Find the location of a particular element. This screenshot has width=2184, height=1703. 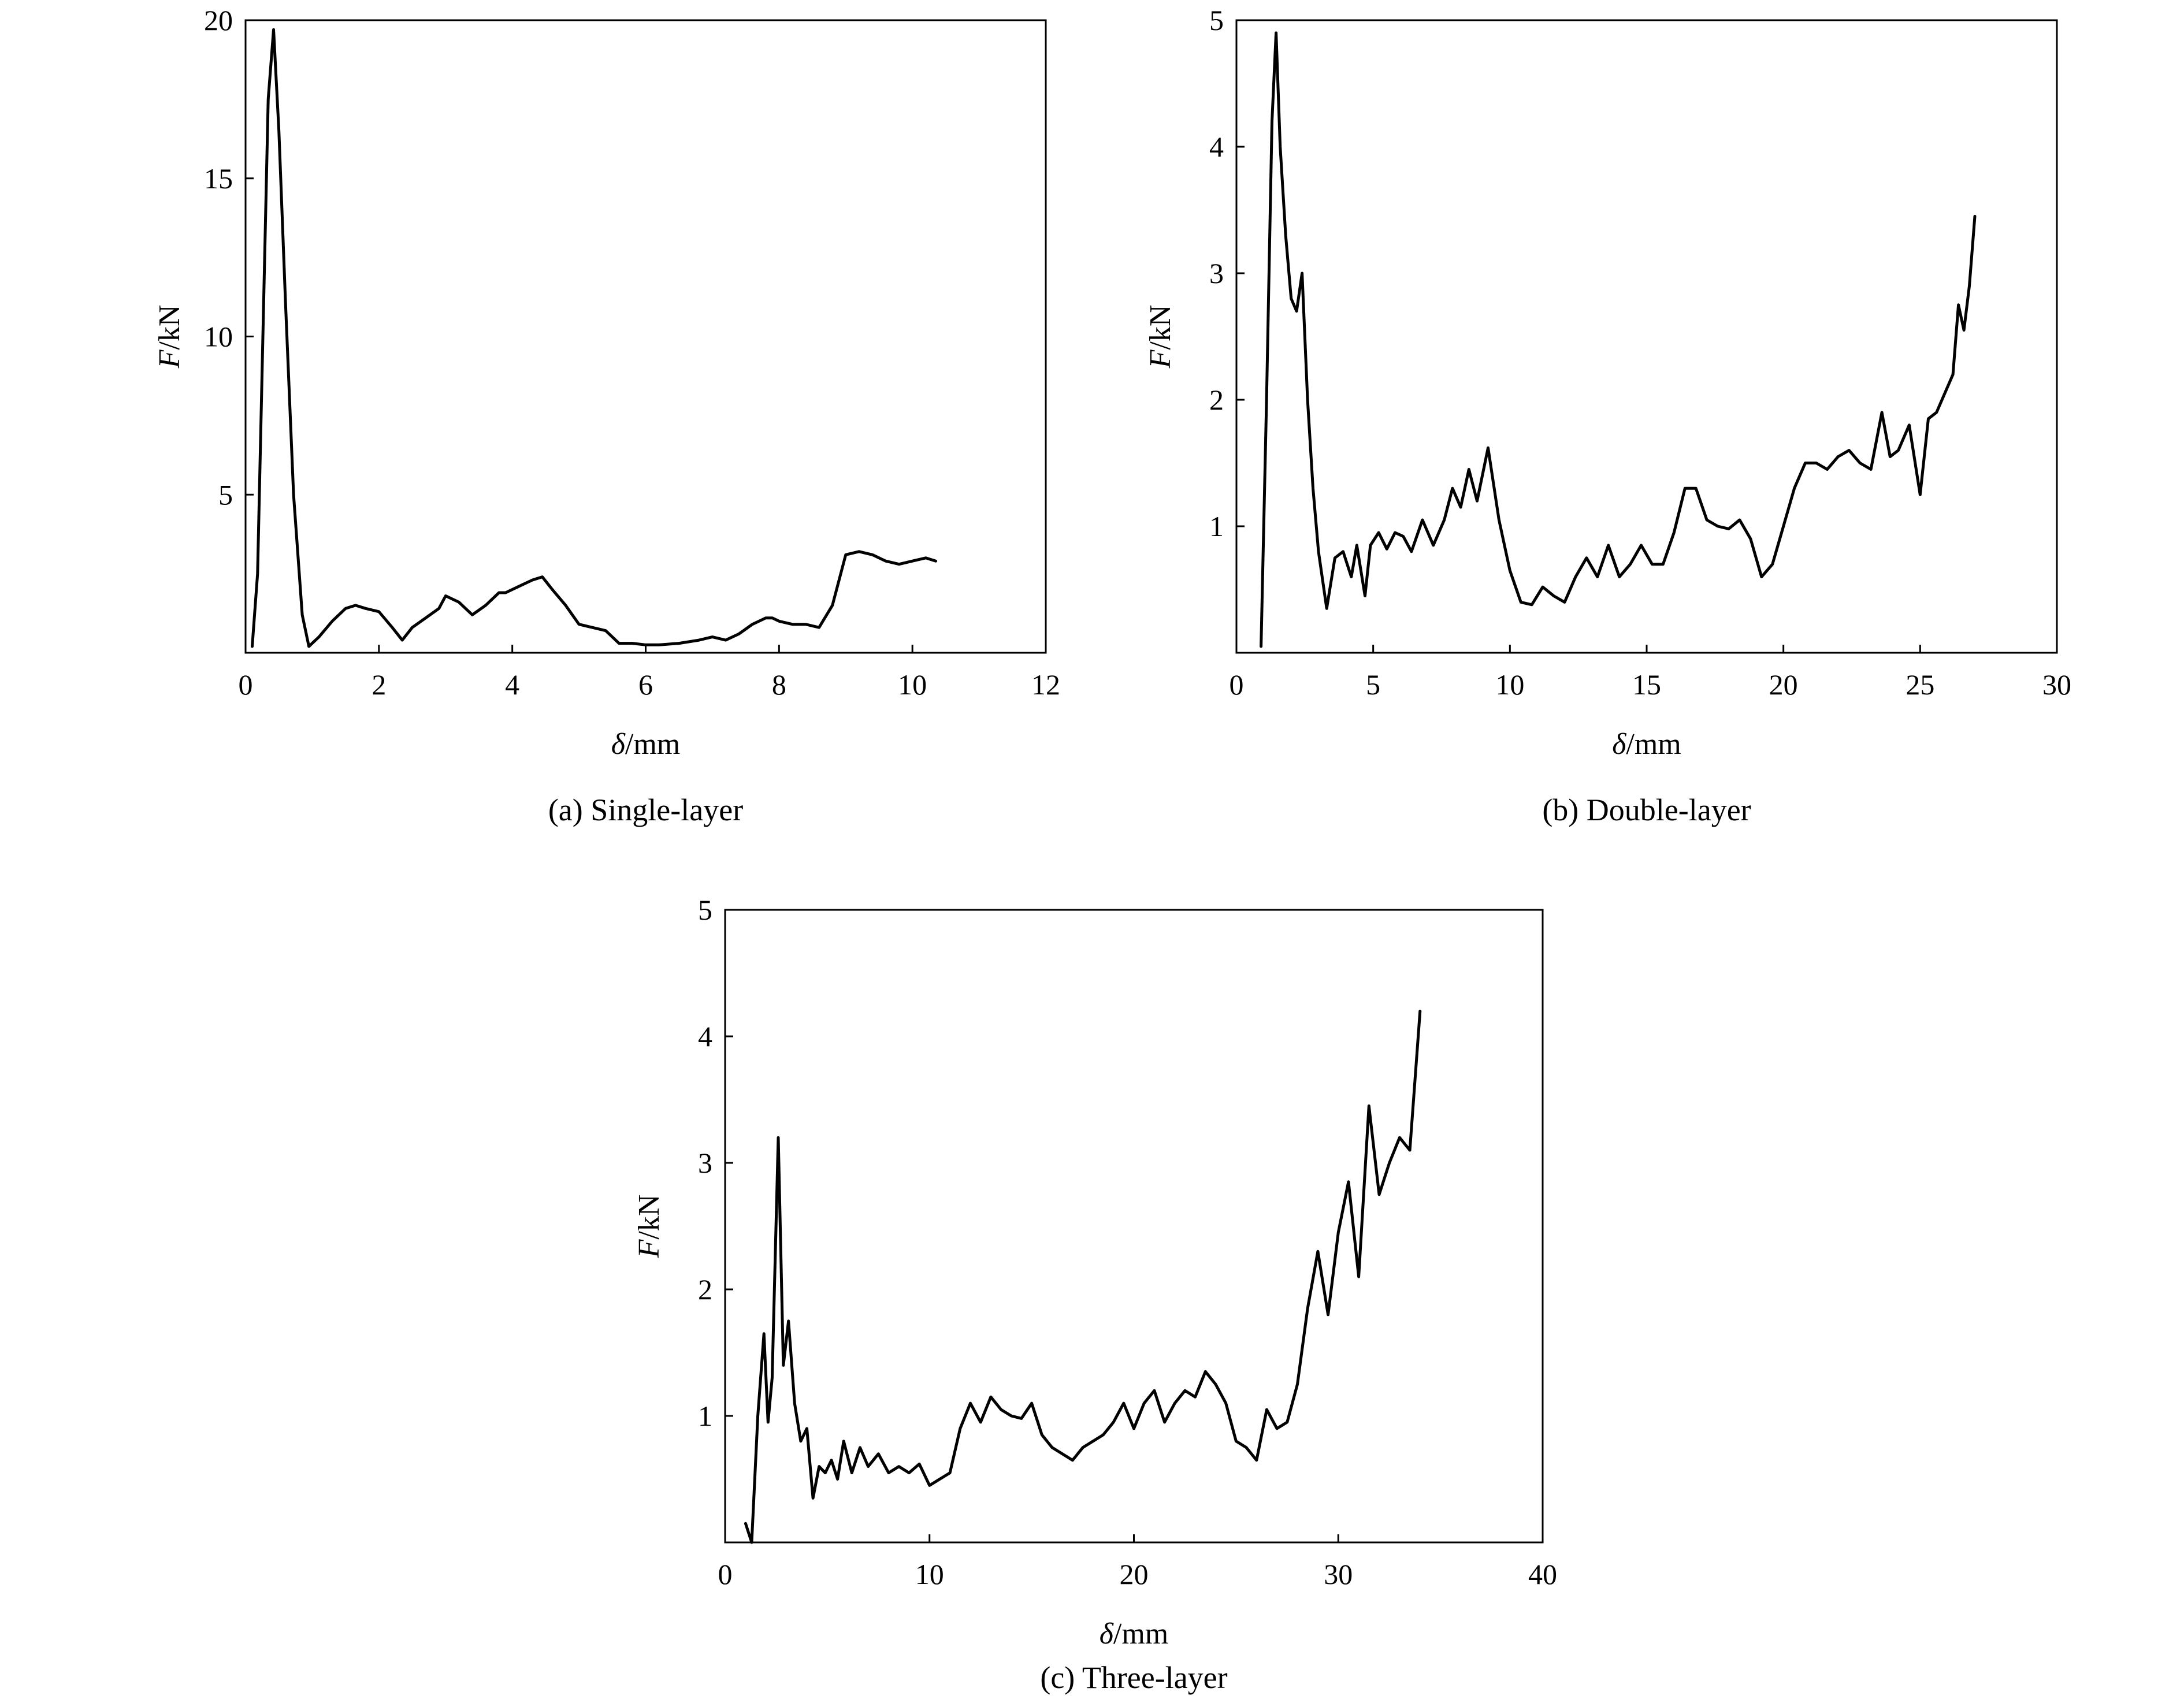

y-tick-label: 10 is located at coordinates (218, 337).